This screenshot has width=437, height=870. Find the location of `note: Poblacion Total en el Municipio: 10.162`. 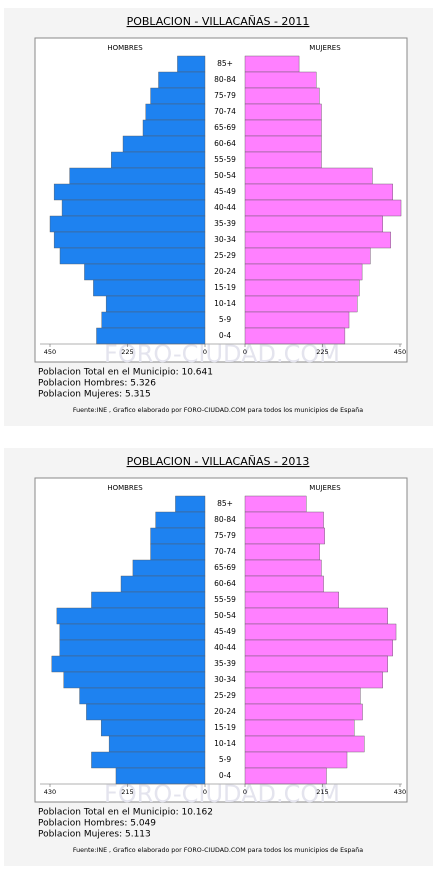

note: Poblacion Total en el Municipio: 10.162 is located at coordinates (125, 813).